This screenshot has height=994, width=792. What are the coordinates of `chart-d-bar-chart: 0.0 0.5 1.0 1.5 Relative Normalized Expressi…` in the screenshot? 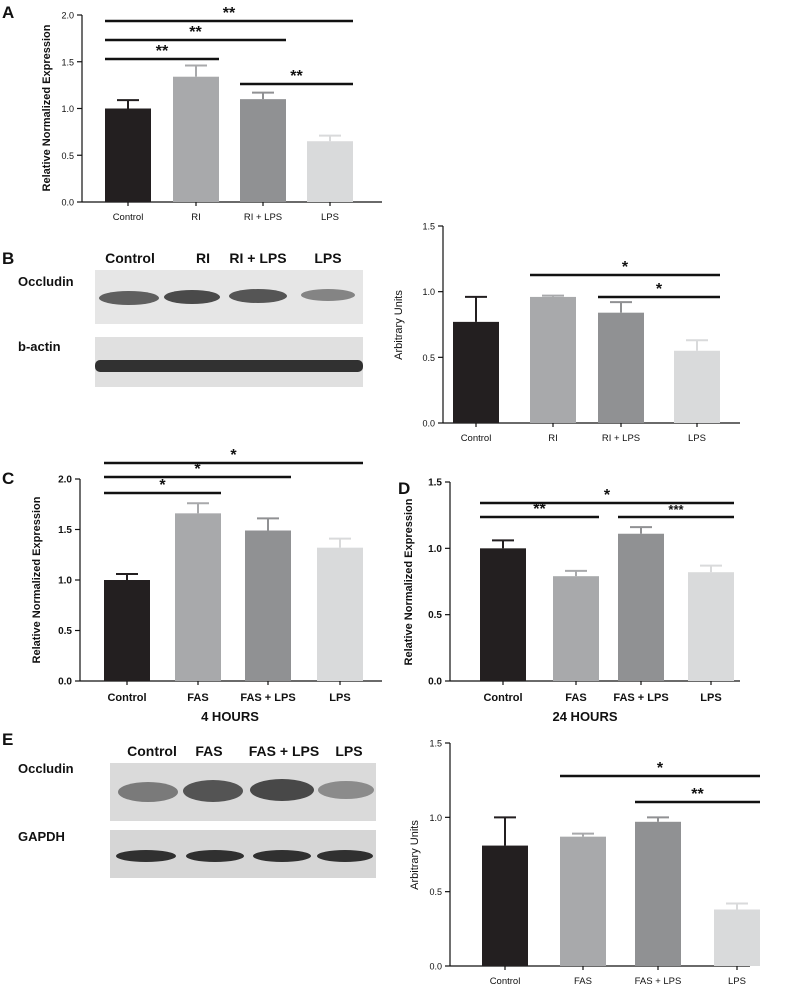 It's located at (571, 601).